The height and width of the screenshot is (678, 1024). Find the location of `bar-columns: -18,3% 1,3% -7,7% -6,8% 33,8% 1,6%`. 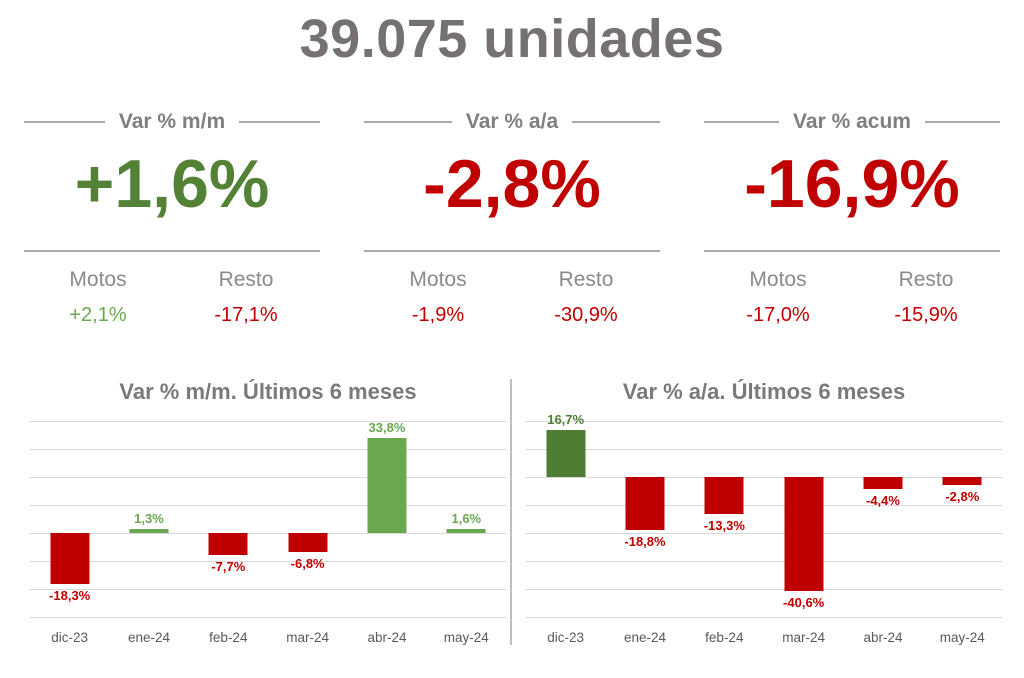

bar-columns: -18,3% 1,3% -7,7% -6,8% 33,8% 1,6% is located at coordinates (268, 518).